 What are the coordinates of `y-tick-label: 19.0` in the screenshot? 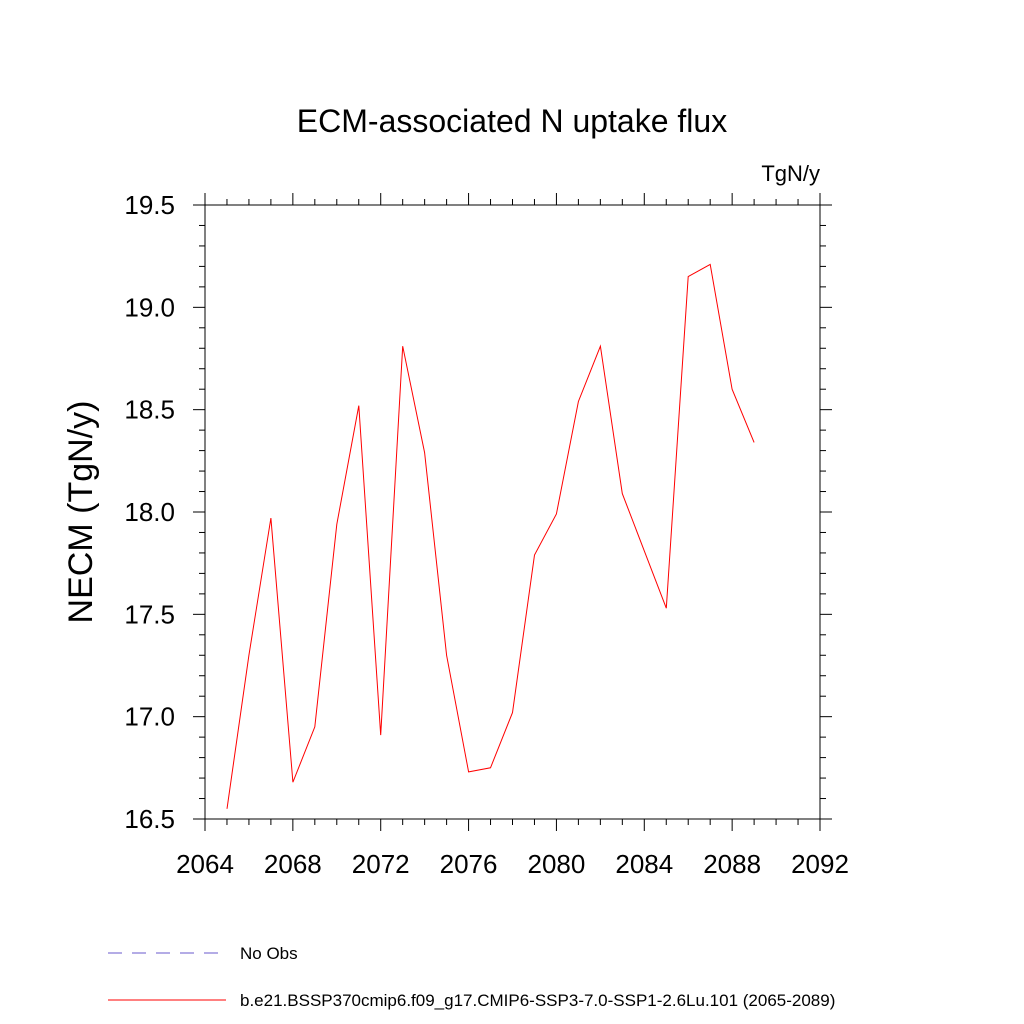 It's located at (149, 307).